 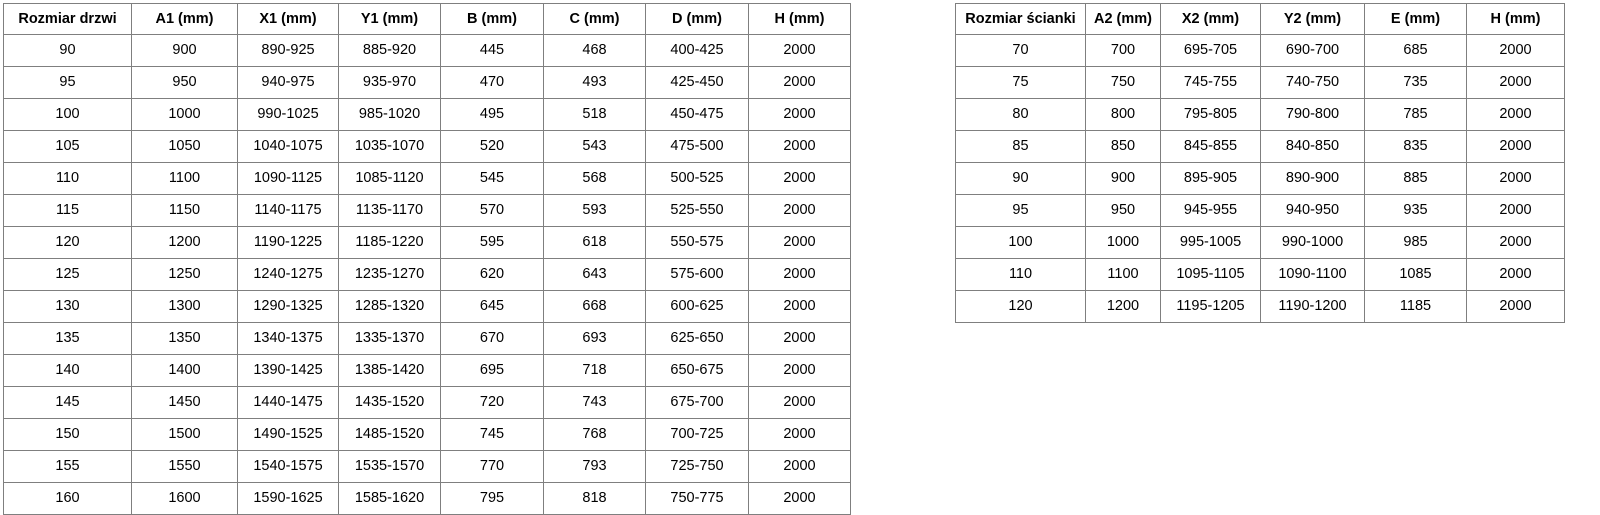 What do you see at coordinates (594, 114) in the screenshot?
I see `table-cell: 518` at bounding box center [594, 114].